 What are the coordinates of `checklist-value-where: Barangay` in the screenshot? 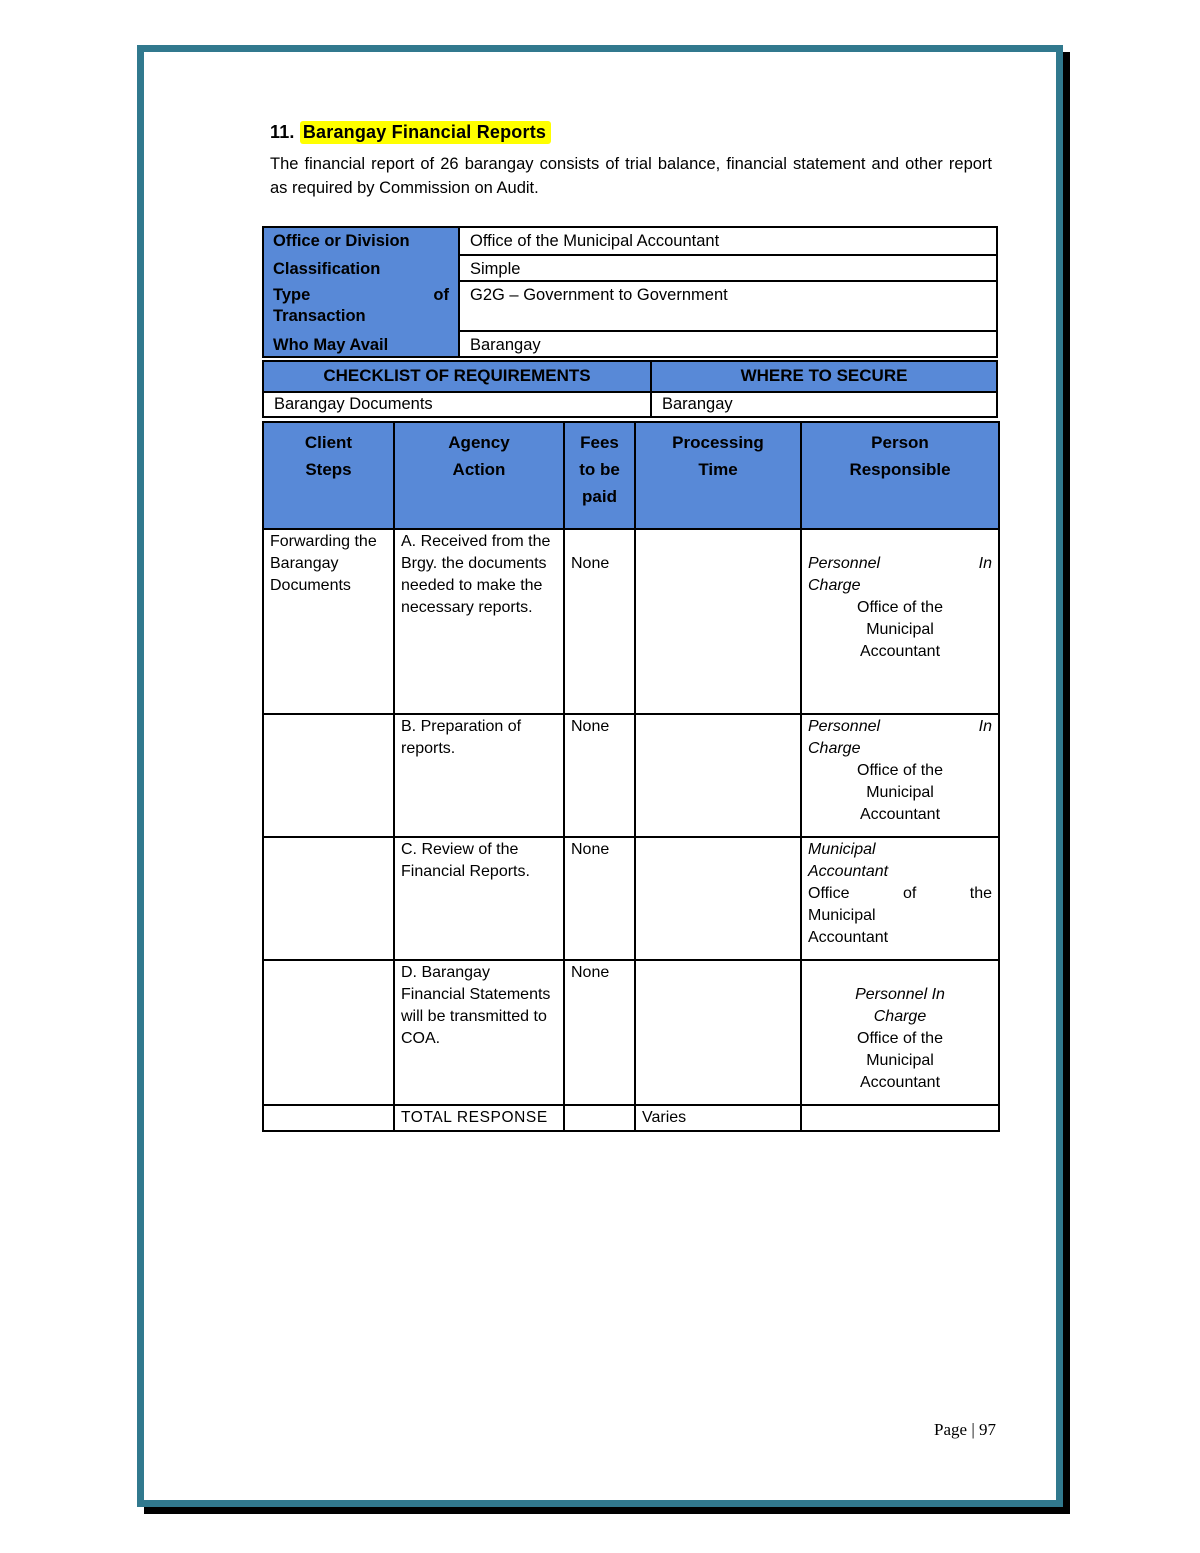 It's located at (823, 403).